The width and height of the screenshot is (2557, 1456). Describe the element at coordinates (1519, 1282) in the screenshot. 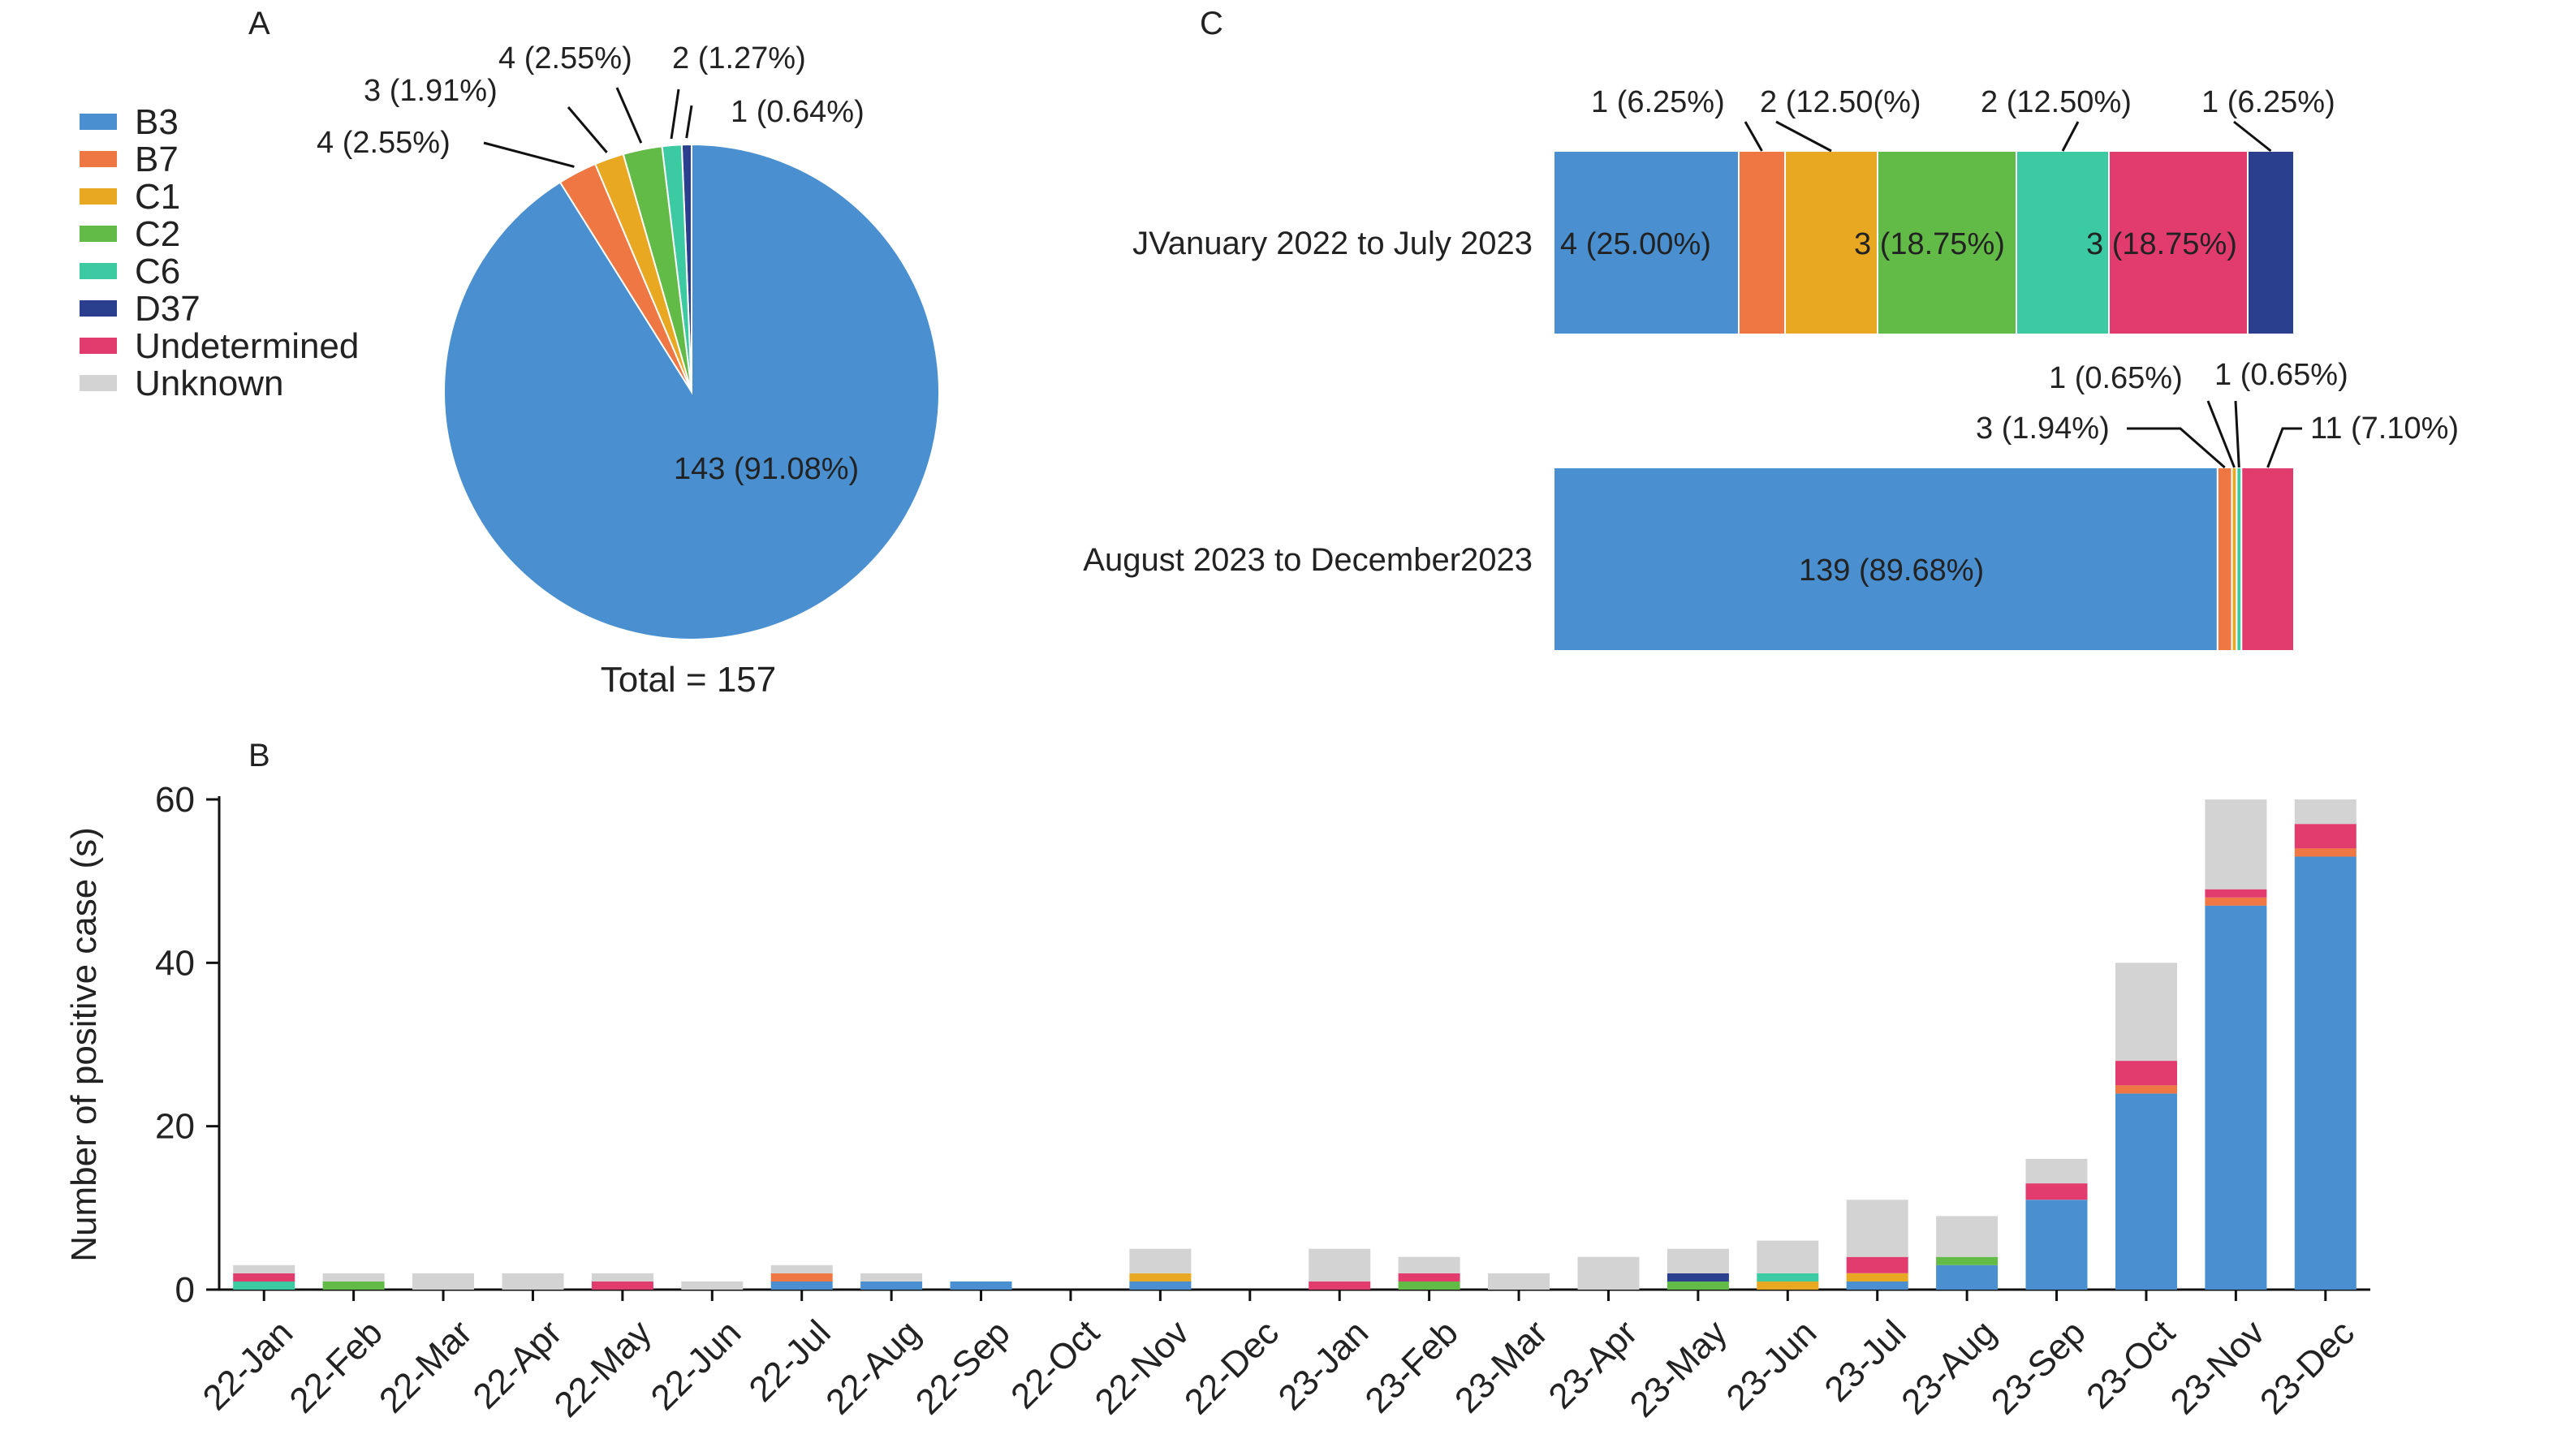

I see `bar-23-mar-unknown` at that location.